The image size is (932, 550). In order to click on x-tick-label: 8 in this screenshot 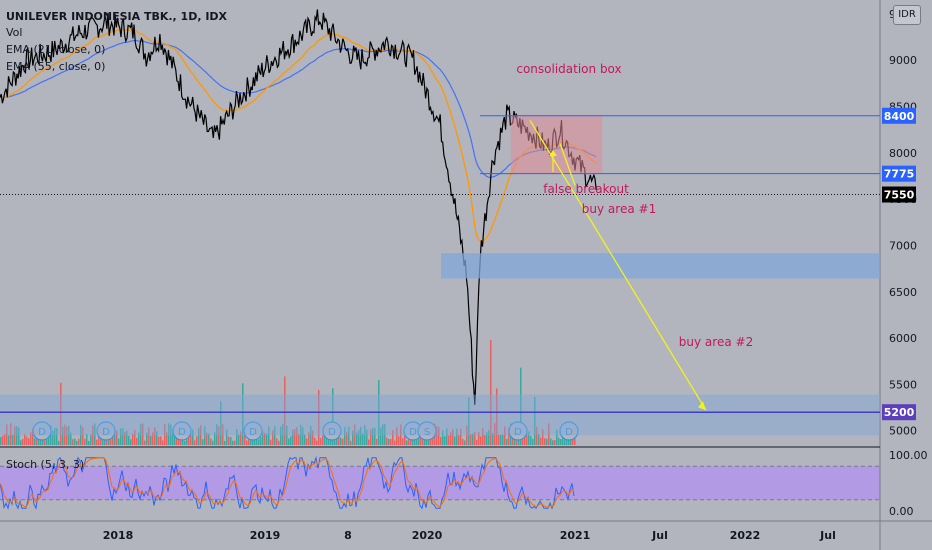, I will do `click(348, 535)`.